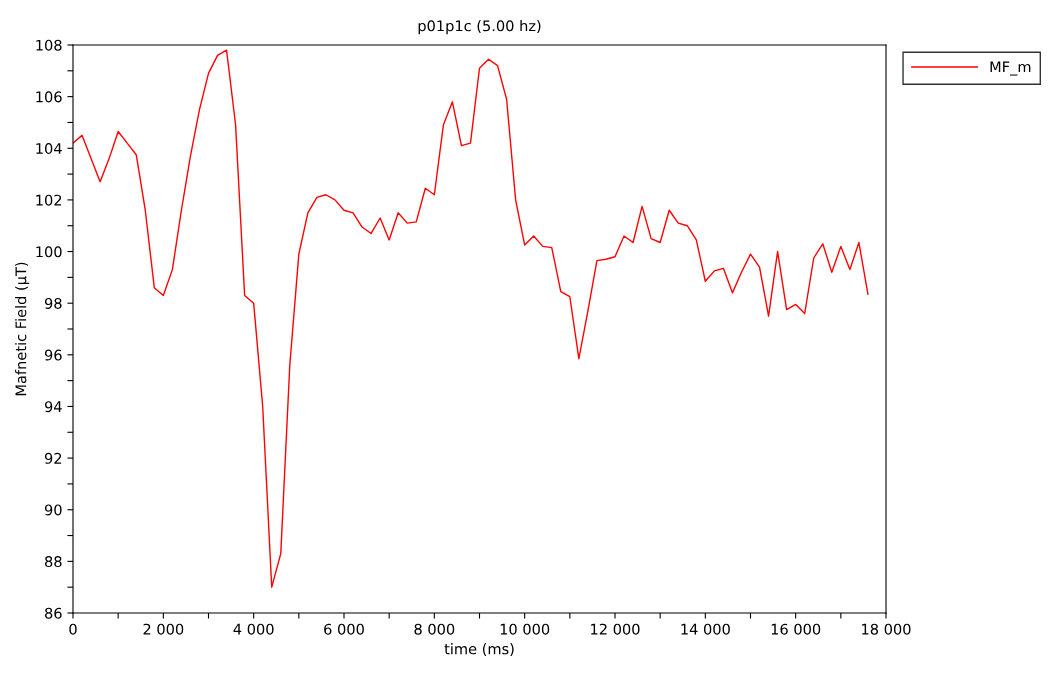 This screenshot has width=1054, height=673. I want to click on x-axis-title: time (ms), so click(479, 650).